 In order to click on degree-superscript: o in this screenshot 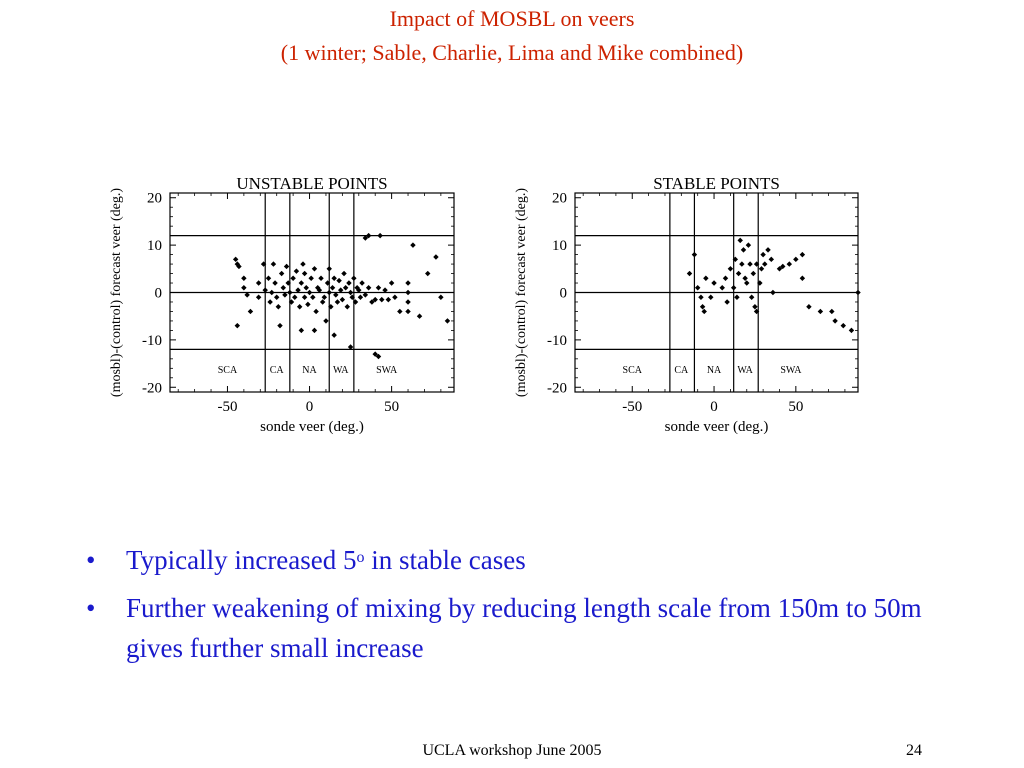, I will do `click(360, 557)`.